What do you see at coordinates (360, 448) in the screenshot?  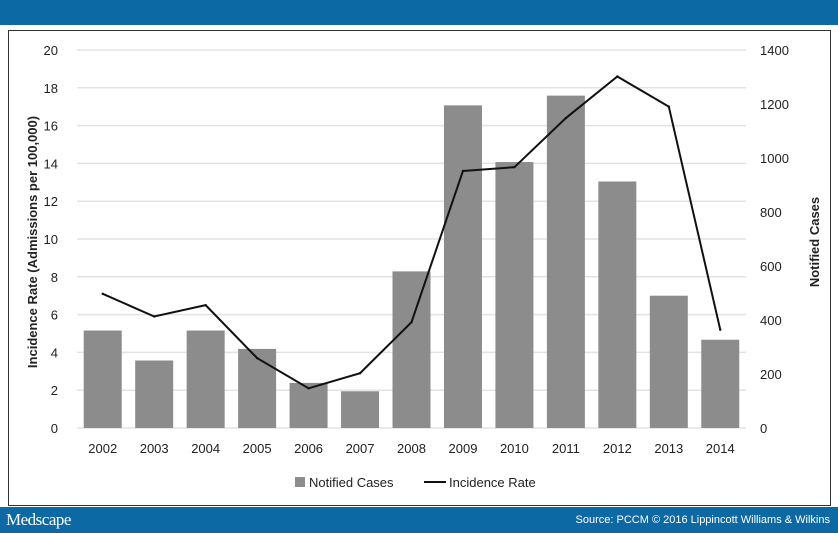 I see `x-tick-label: 2007` at bounding box center [360, 448].